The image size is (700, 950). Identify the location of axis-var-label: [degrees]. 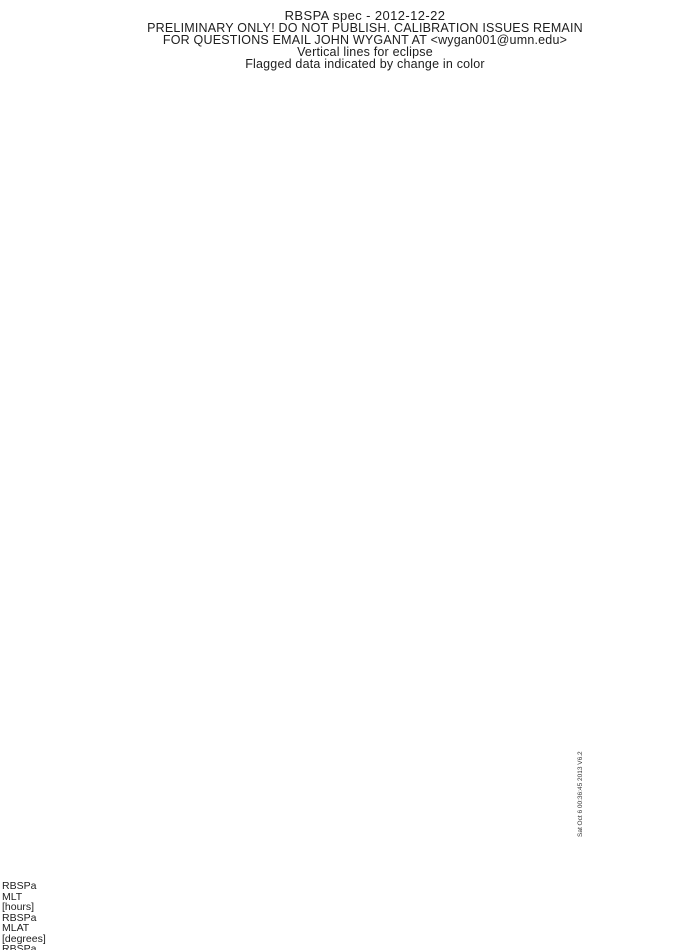
(24, 938).